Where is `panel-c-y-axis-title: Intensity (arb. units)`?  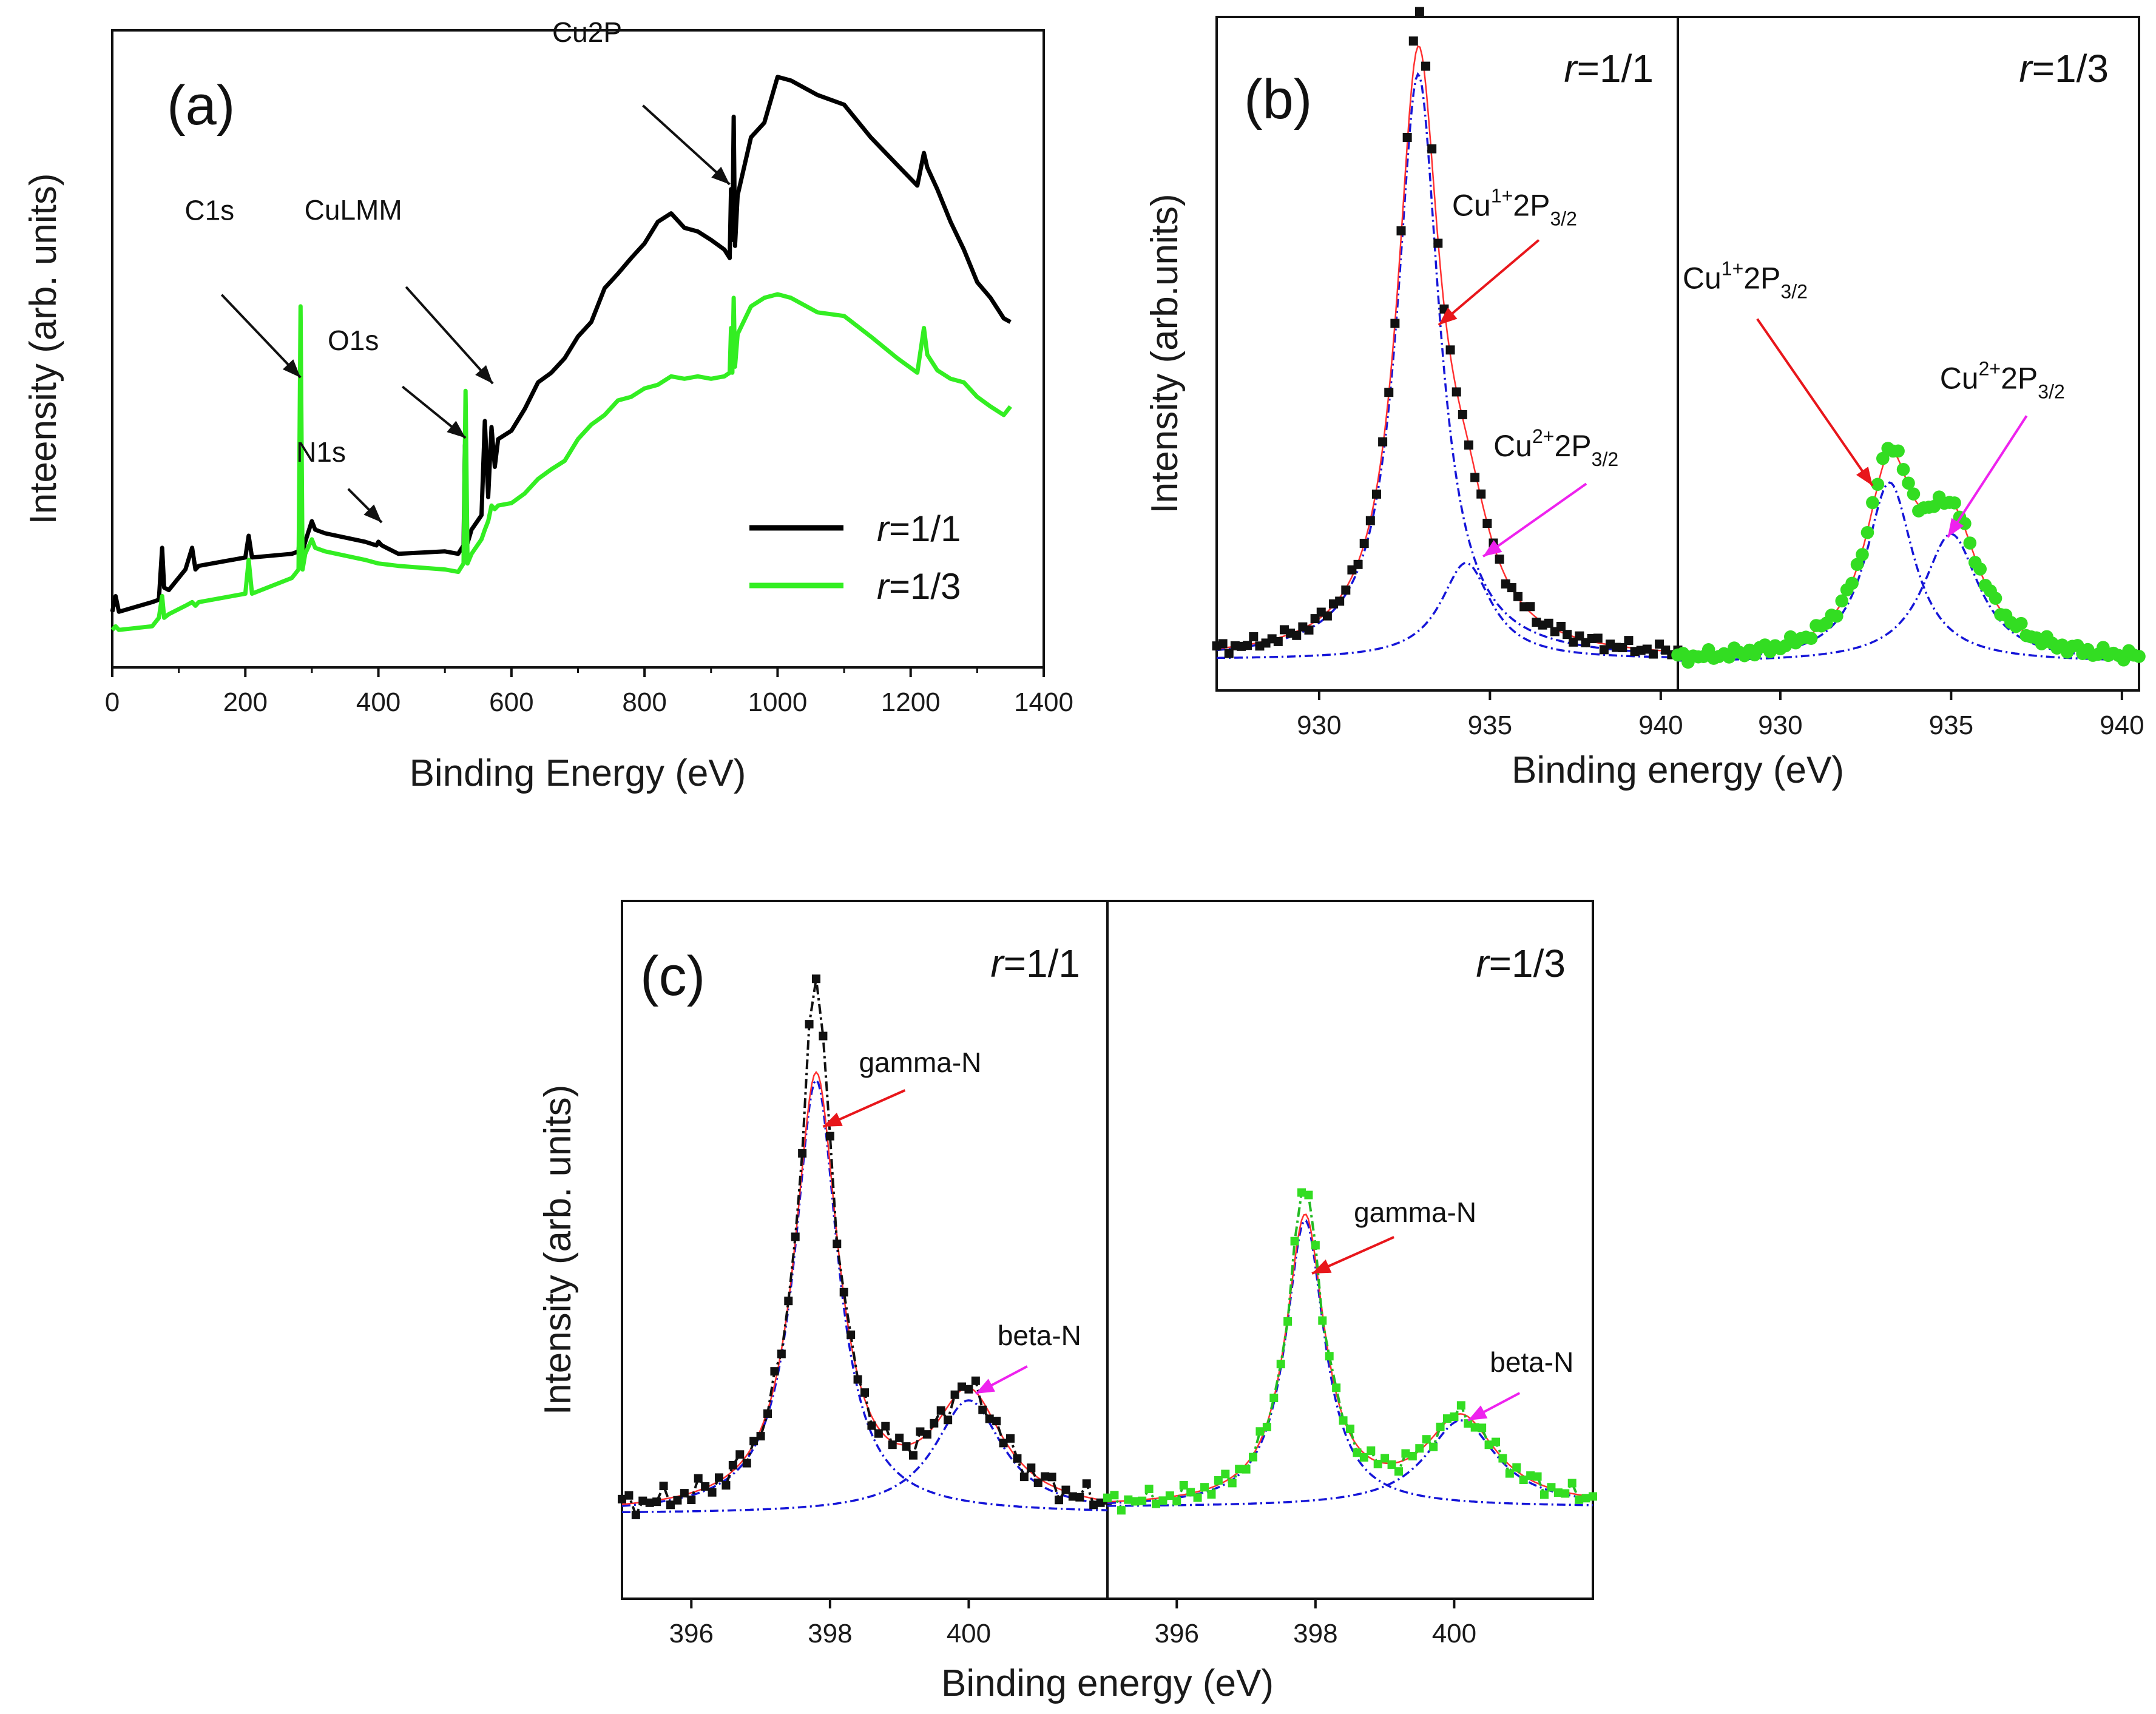 panel-c-y-axis-title: Intensity (arb. units) is located at coordinates (558, 1250).